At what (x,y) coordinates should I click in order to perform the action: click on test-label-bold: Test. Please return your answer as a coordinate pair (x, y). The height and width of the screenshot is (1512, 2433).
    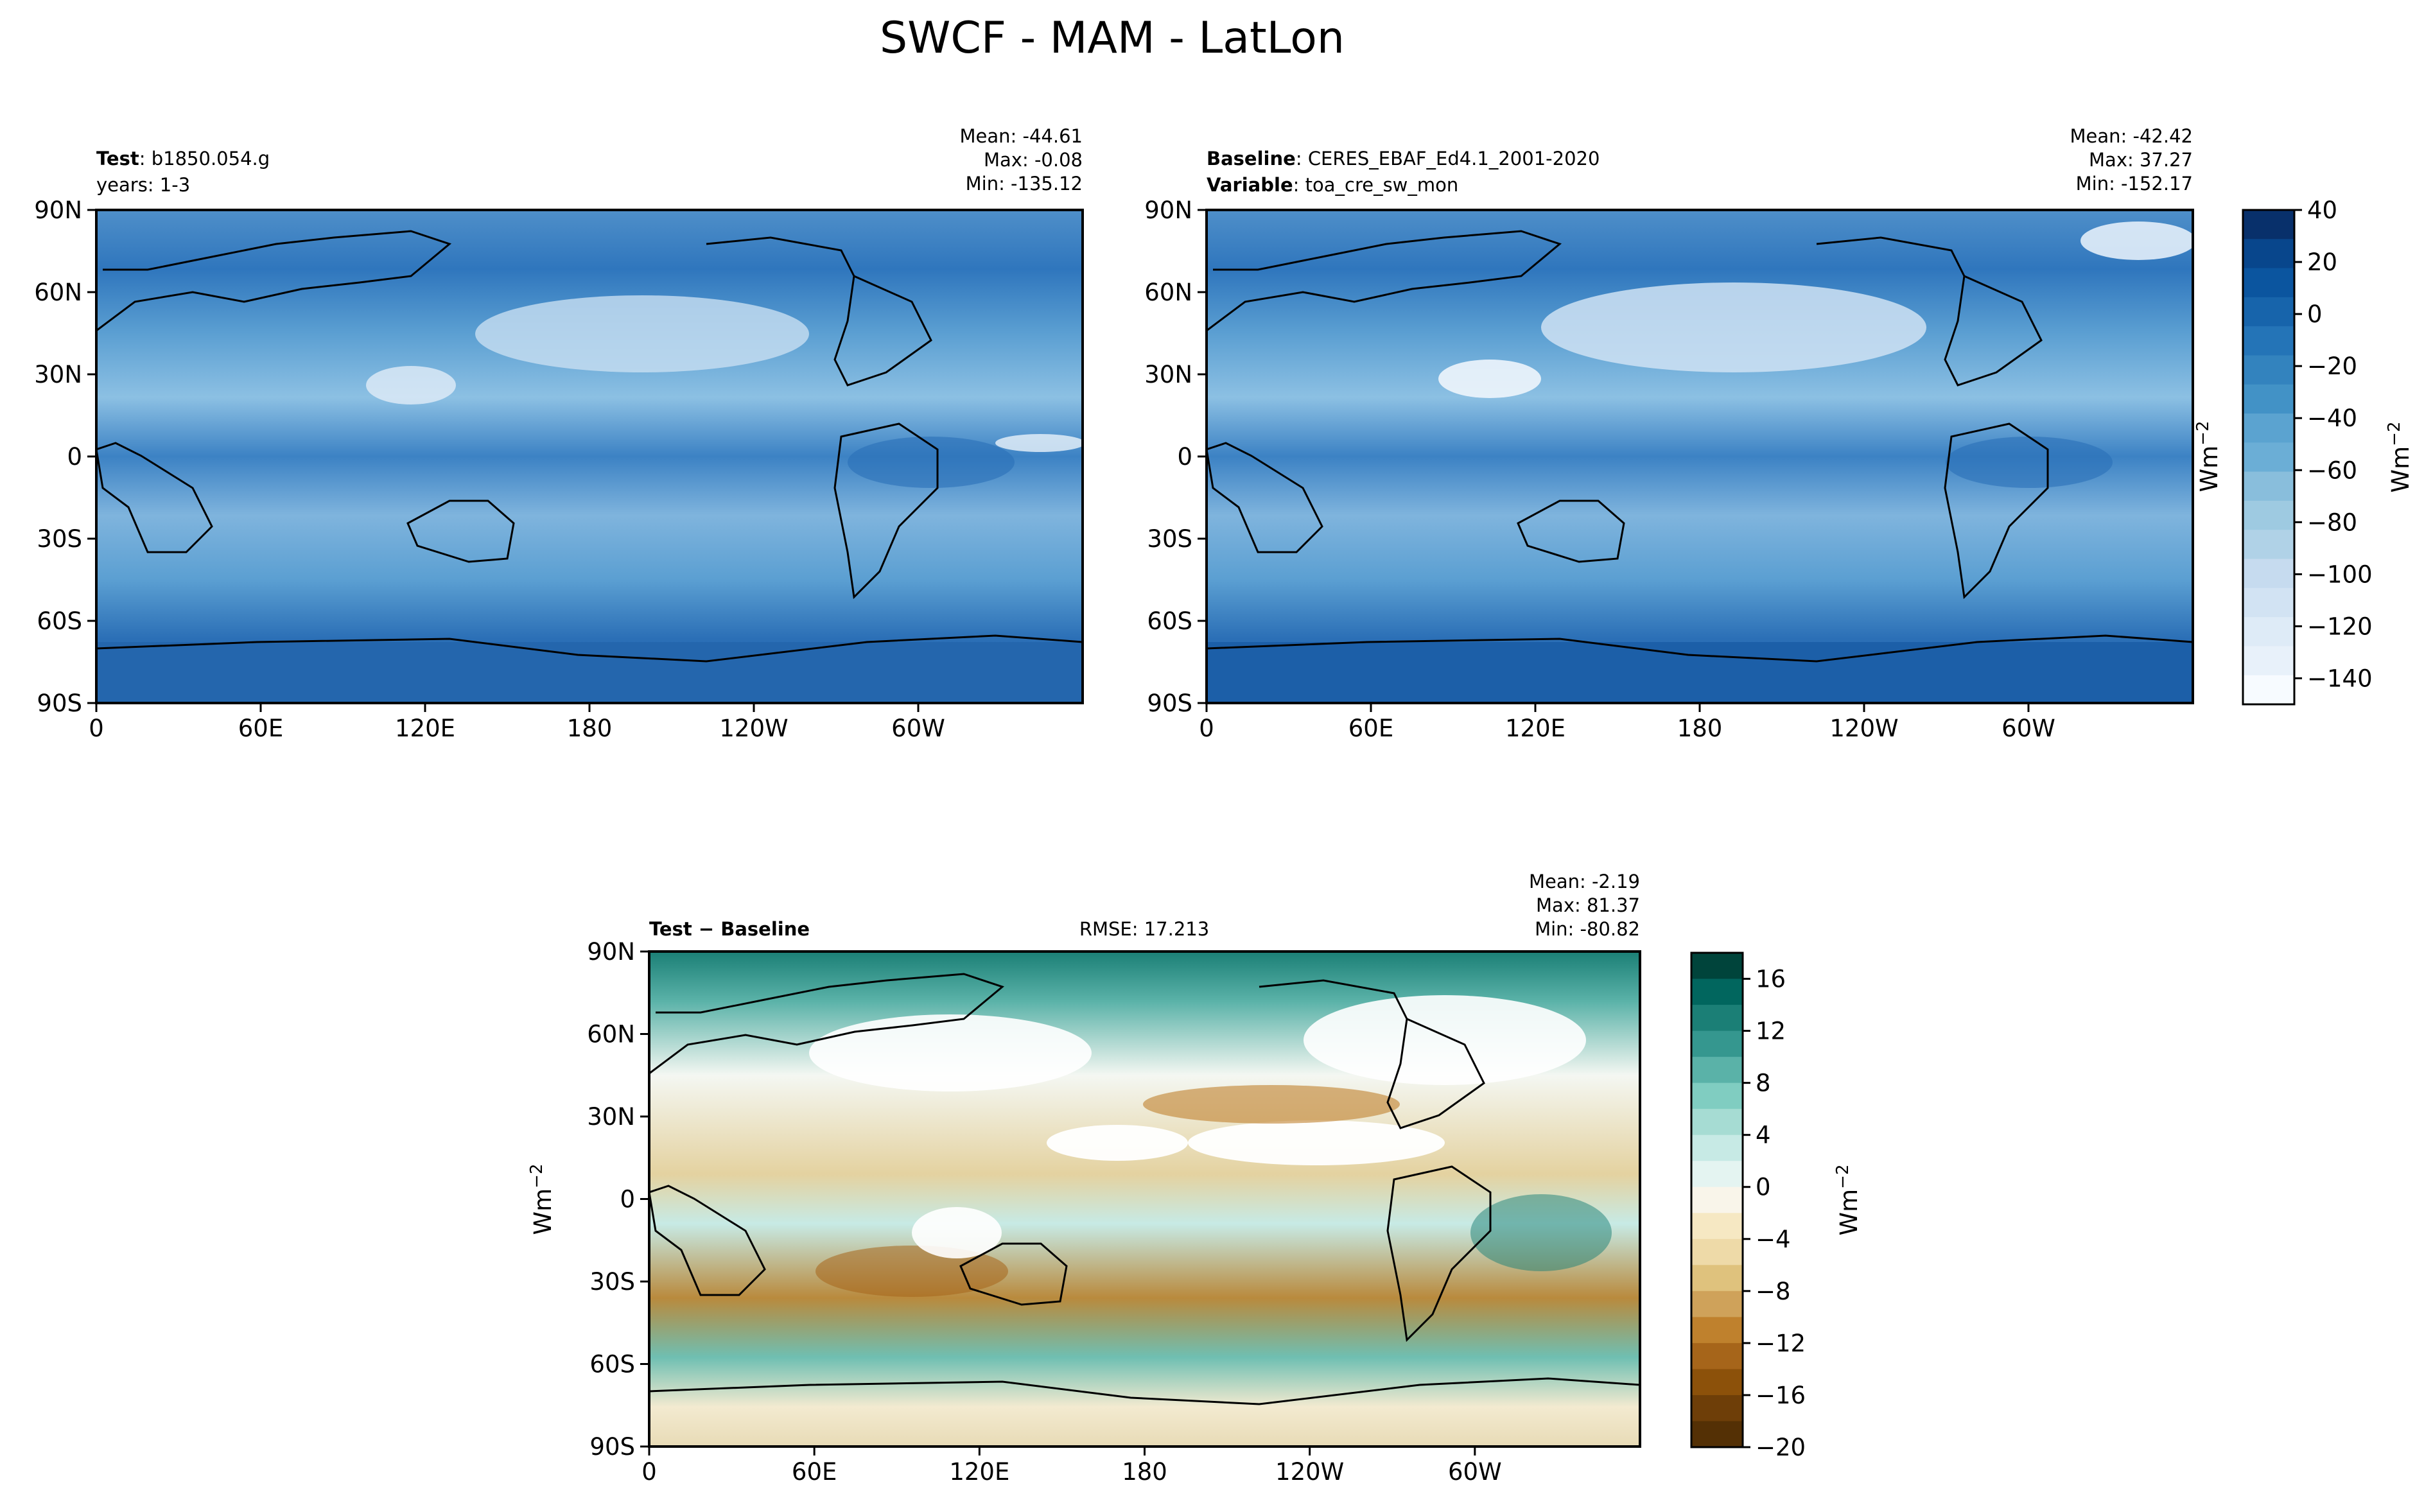
    Looking at the image, I should click on (117, 158).